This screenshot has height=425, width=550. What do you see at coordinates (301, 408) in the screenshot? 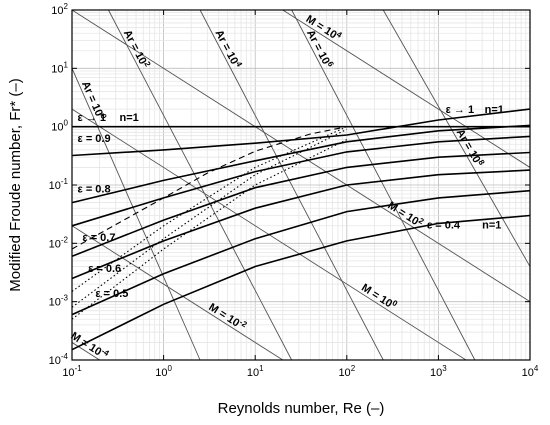
I see `x-axis-label: Reynolds number, Re (–)` at bounding box center [301, 408].